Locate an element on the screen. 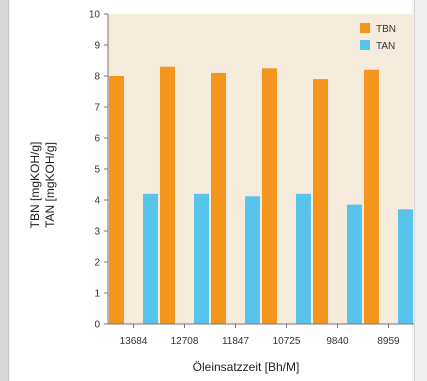 The image size is (427, 381). x-tick-label: 10725 is located at coordinates (287, 341).